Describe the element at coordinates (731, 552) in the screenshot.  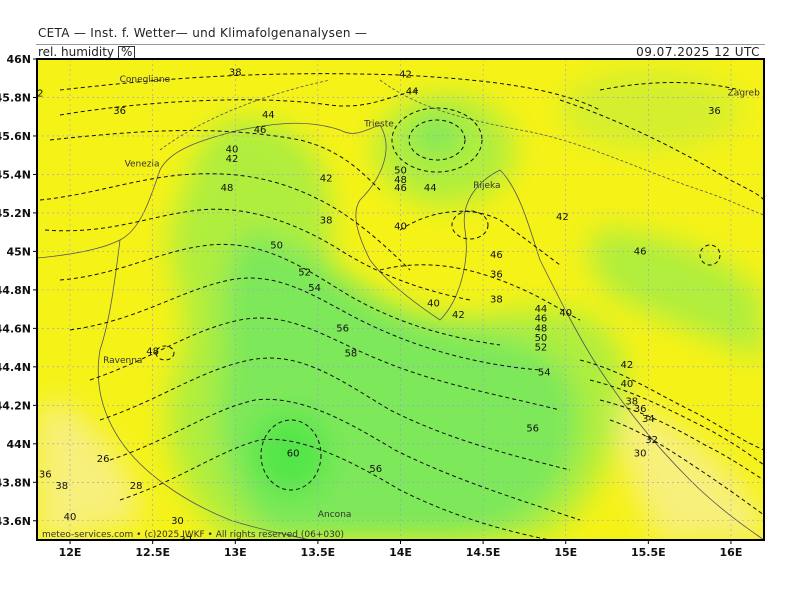
I see `lon-tick-label: 16E` at that location.